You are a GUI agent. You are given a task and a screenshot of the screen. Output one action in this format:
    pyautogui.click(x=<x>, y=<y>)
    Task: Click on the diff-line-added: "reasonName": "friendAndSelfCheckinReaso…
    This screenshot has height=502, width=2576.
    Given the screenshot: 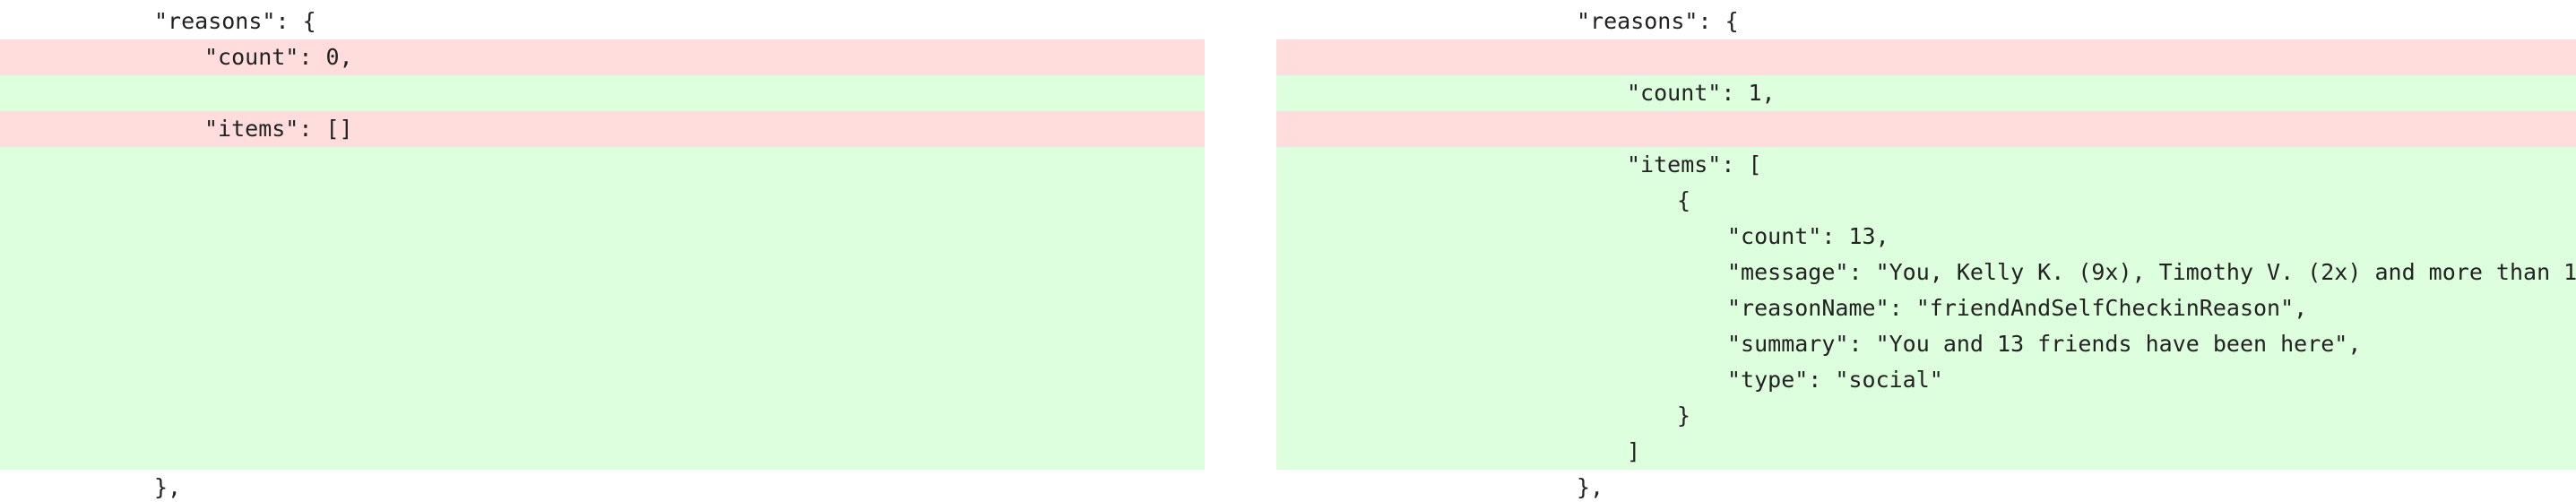 What is the action you would take?
    pyautogui.click(x=1926, y=308)
    